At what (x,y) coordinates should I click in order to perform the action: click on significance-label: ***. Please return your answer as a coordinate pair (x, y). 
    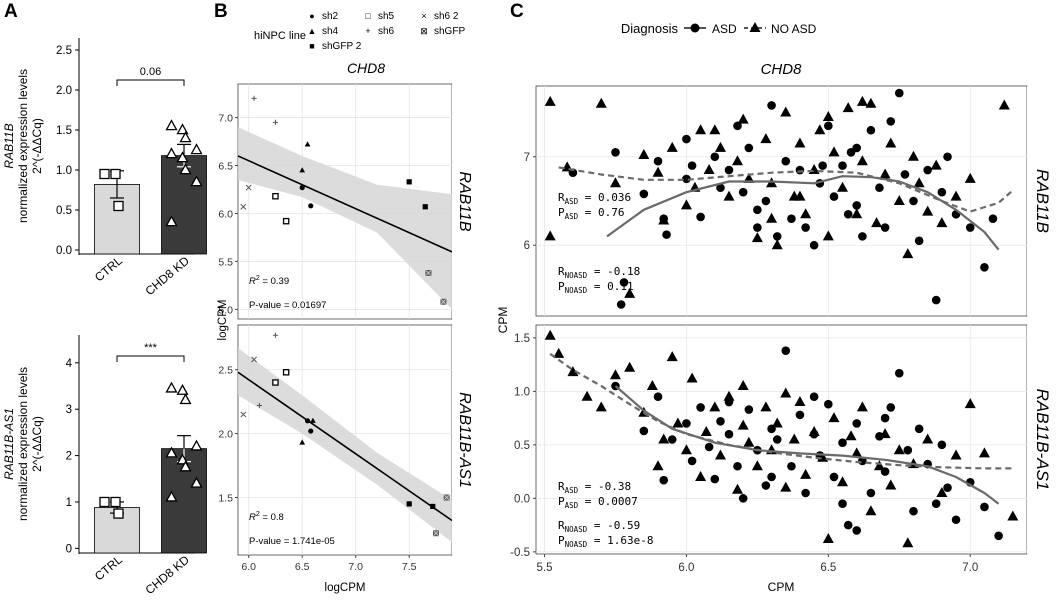
    Looking at the image, I should click on (151, 348).